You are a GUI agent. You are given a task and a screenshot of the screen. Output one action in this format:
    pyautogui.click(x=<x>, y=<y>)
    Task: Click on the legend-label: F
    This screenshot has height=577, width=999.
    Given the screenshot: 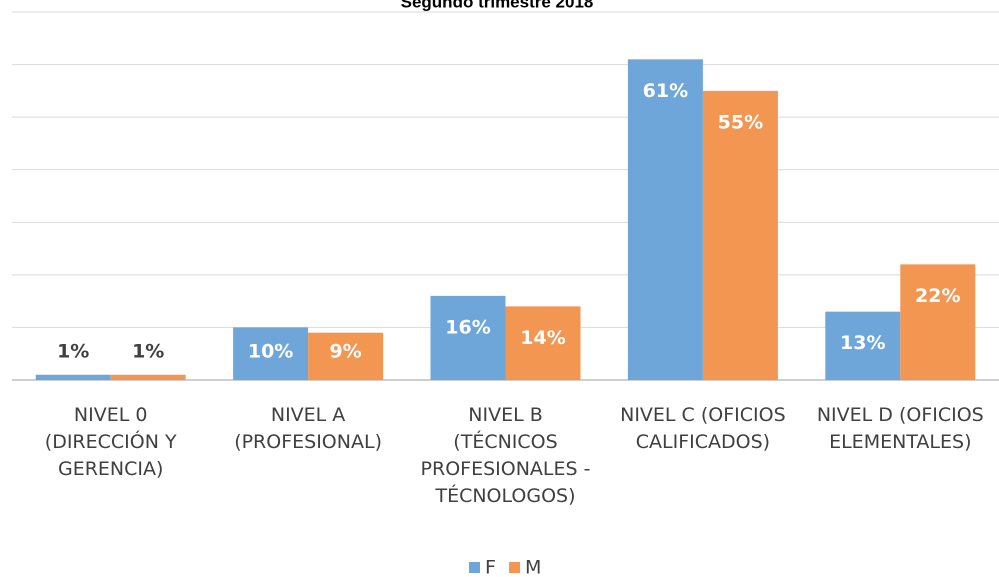 What is the action you would take?
    pyautogui.click(x=490, y=567)
    